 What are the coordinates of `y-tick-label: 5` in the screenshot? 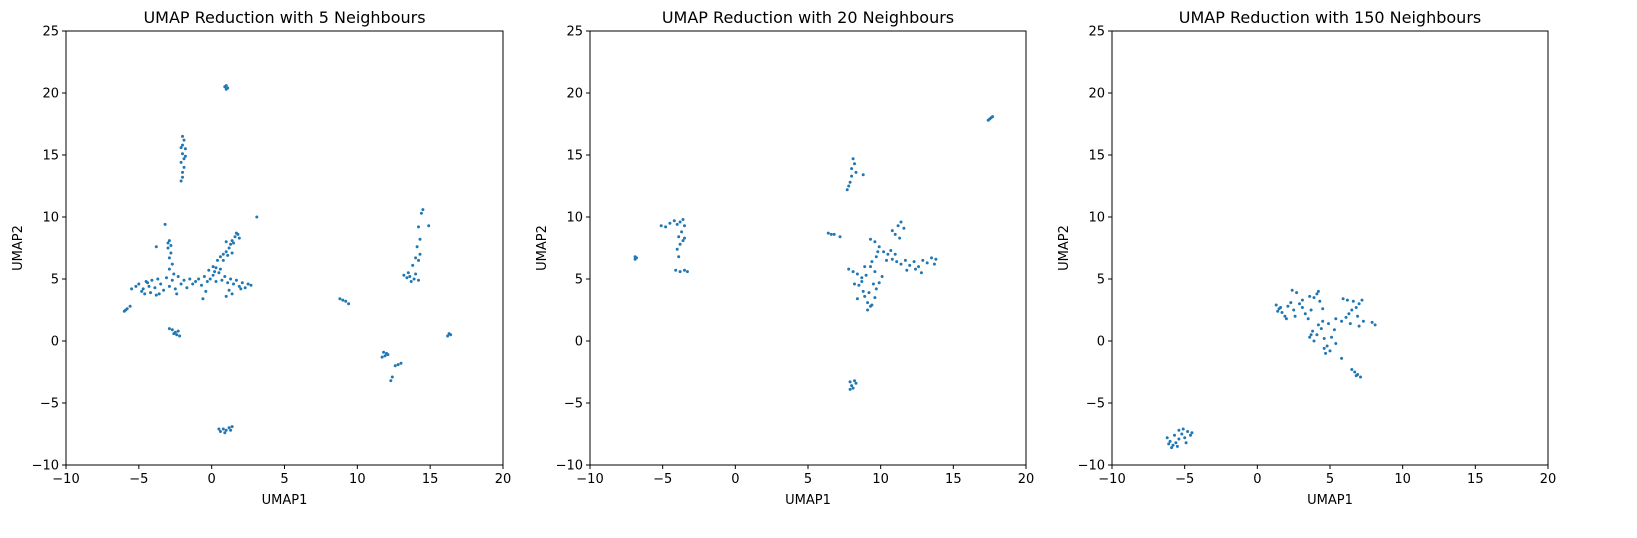 It's located at (579, 280).